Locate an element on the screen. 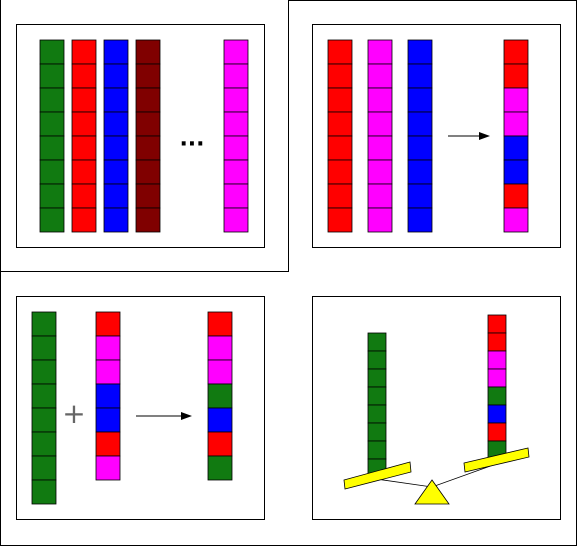  ellipsis-label: ··· is located at coordinates (191, 144).